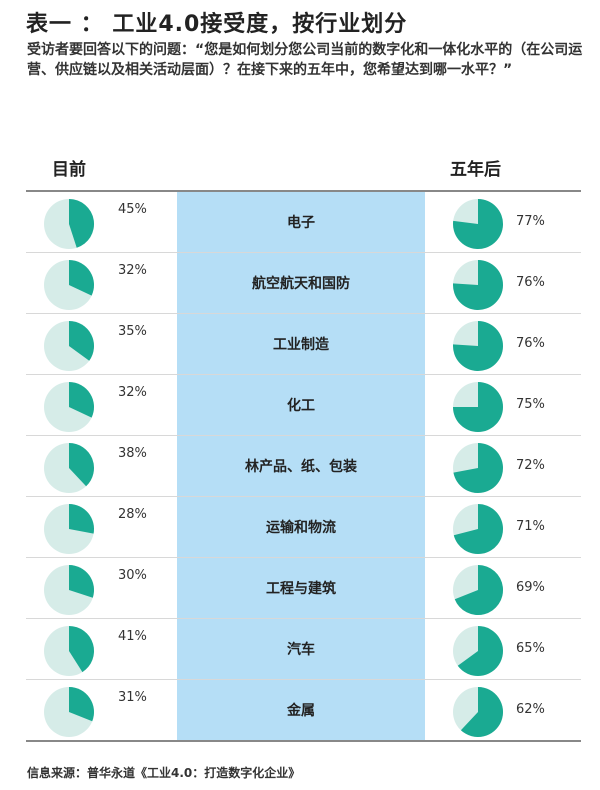  What do you see at coordinates (301, 527) in the screenshot?
I see `category-label: 运输和物流` at bounding box center [301, 527].